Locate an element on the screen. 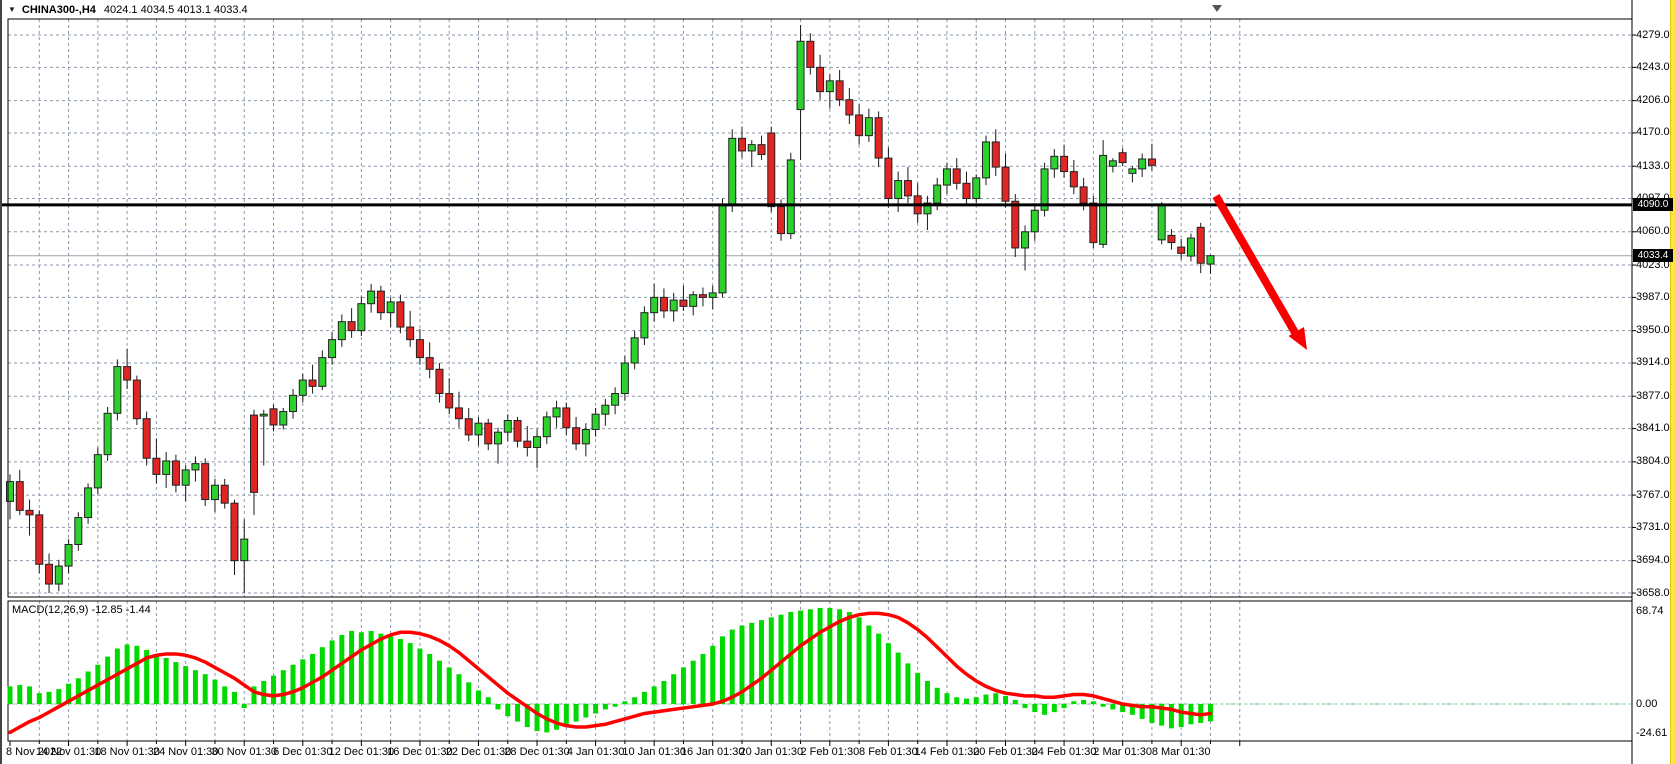 Image resolution: width=1675 pixels, height=764 pixels. macd-axis-label: -24.61 is located at coordinates (1652, 732).